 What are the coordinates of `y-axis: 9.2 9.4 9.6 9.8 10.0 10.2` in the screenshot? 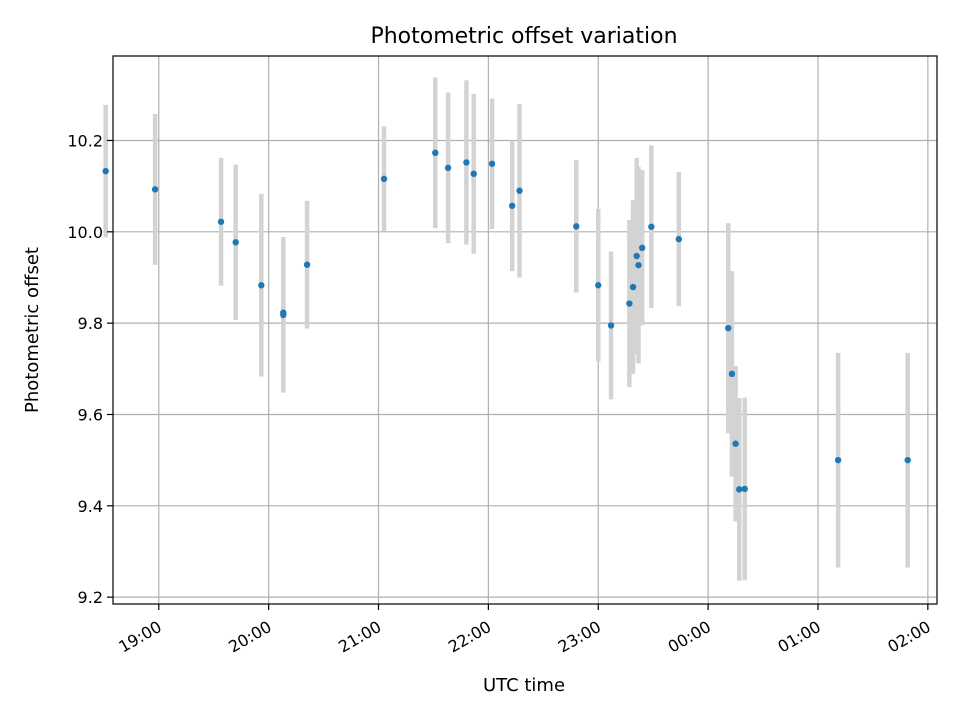 It's located at (90, 369).